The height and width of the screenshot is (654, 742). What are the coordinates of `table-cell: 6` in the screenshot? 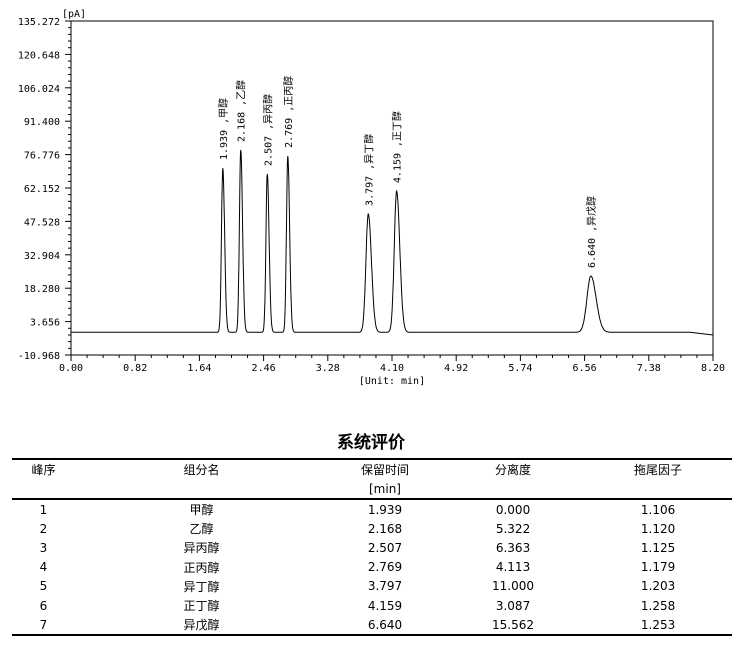 It's located at (43, 605).